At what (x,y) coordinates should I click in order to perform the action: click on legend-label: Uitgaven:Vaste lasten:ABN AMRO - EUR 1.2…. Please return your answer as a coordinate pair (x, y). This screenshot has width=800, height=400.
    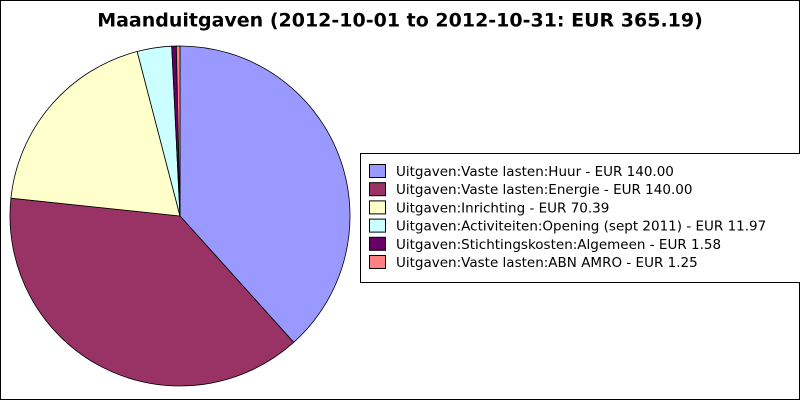
    Looking at the image, I should click on (547, 263).